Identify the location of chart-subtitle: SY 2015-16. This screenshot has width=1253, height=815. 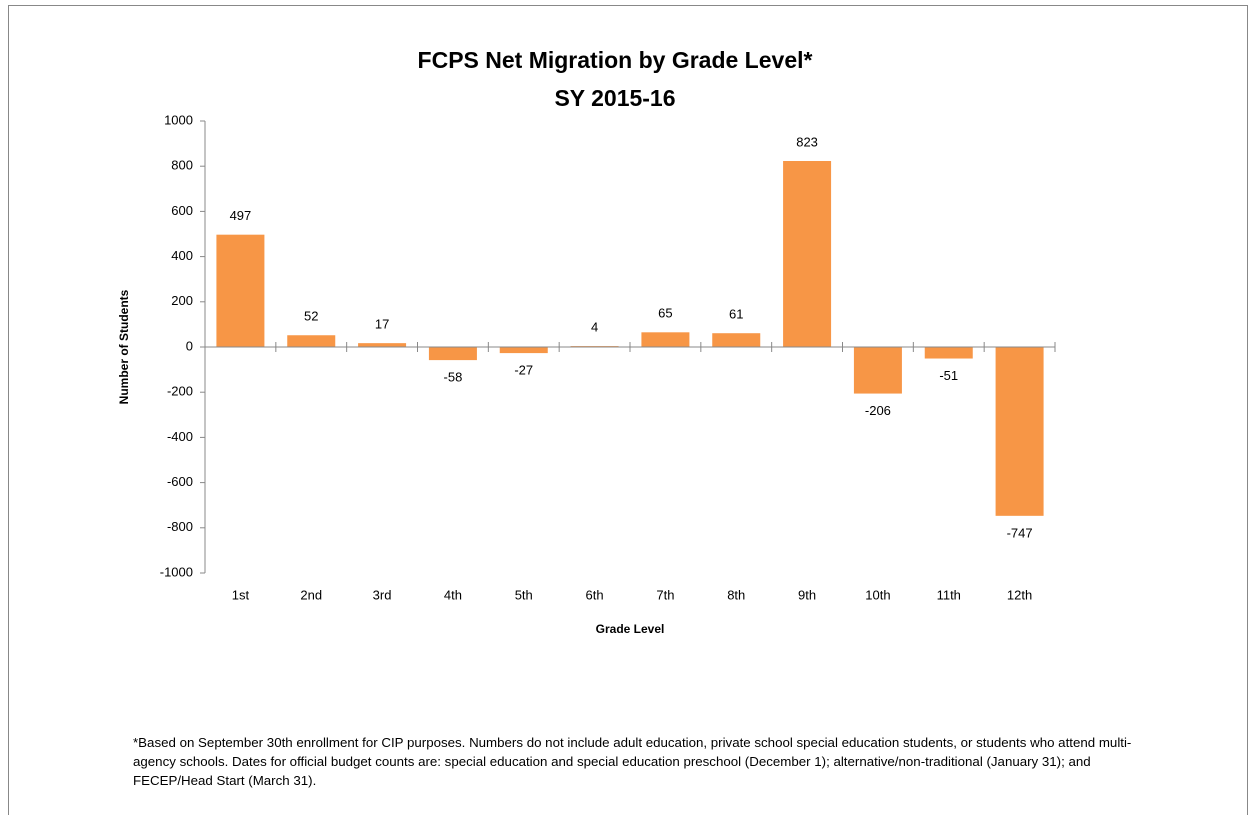
(614, 98).